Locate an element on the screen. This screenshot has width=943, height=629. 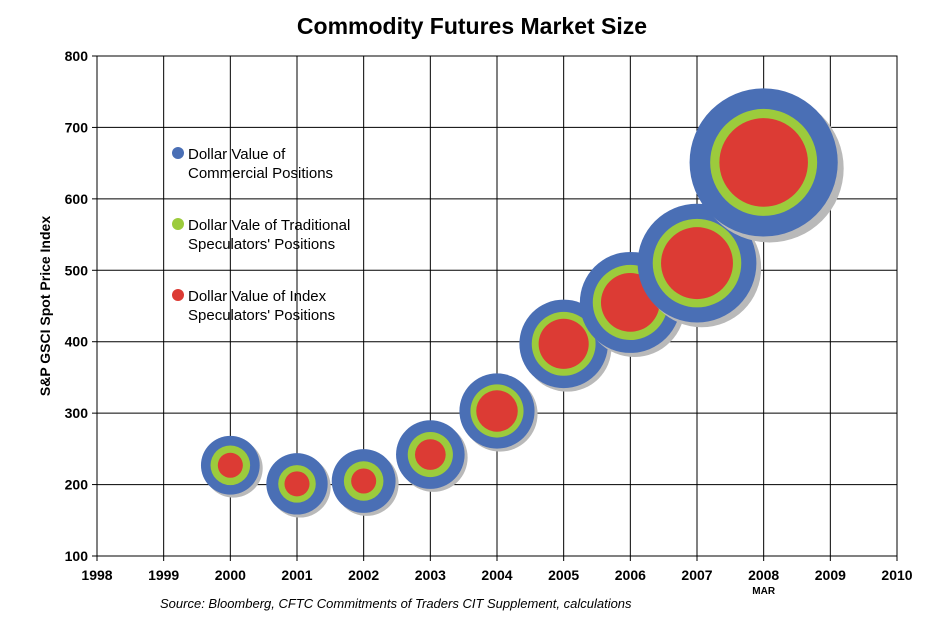
x-tick-label: 2010 is located at coordinates (896, 575).